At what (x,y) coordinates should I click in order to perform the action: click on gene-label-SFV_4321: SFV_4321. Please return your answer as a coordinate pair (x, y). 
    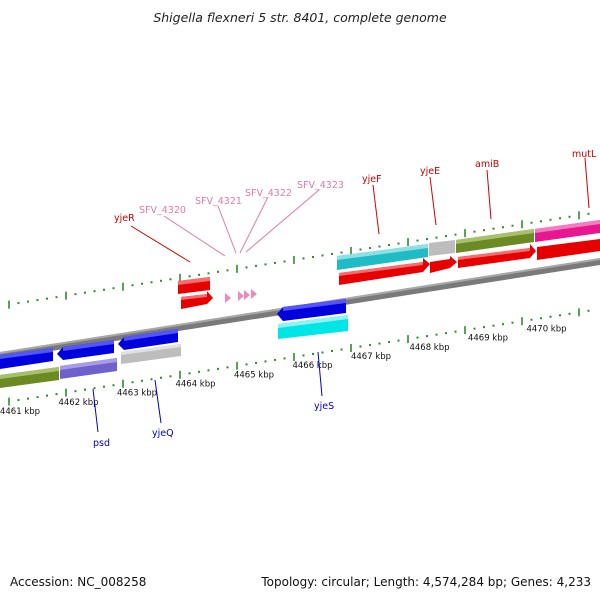
    Looking at the image, I should click on (218, 201).